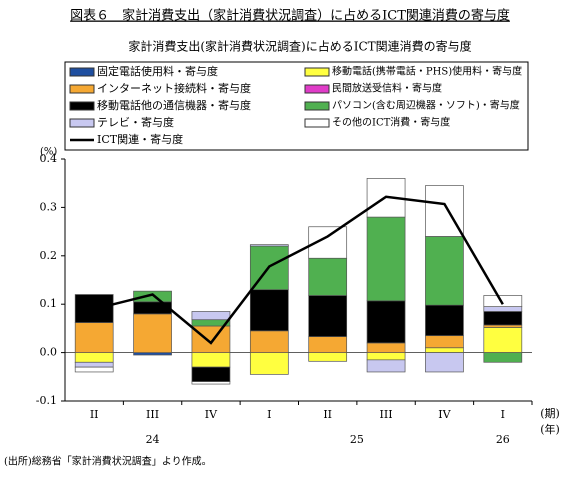 The image size is (580, 483). What do you see at coordinates (174, 105) in the screenshot?
I see `legend-label: 移動電話他の通信機器・寄与度` at bounding box center [174, 105].